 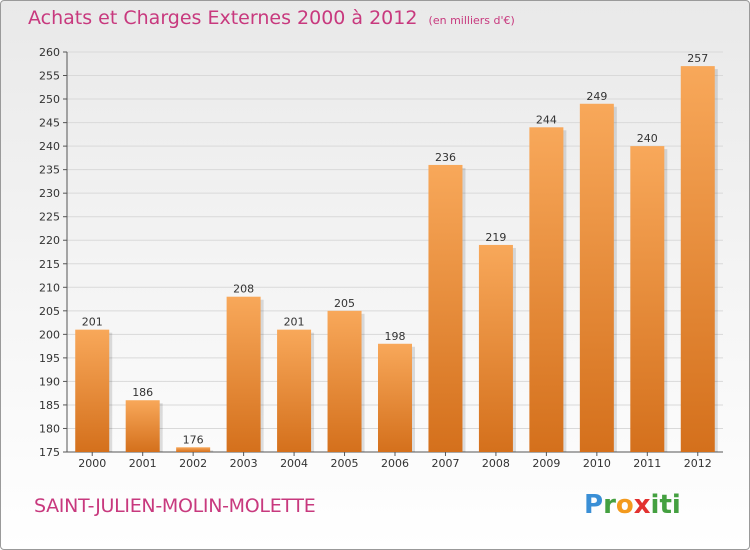 I want to click on chart-title: Achats et Charges Externes 2000 à 2012, so click(x=223, y=18).